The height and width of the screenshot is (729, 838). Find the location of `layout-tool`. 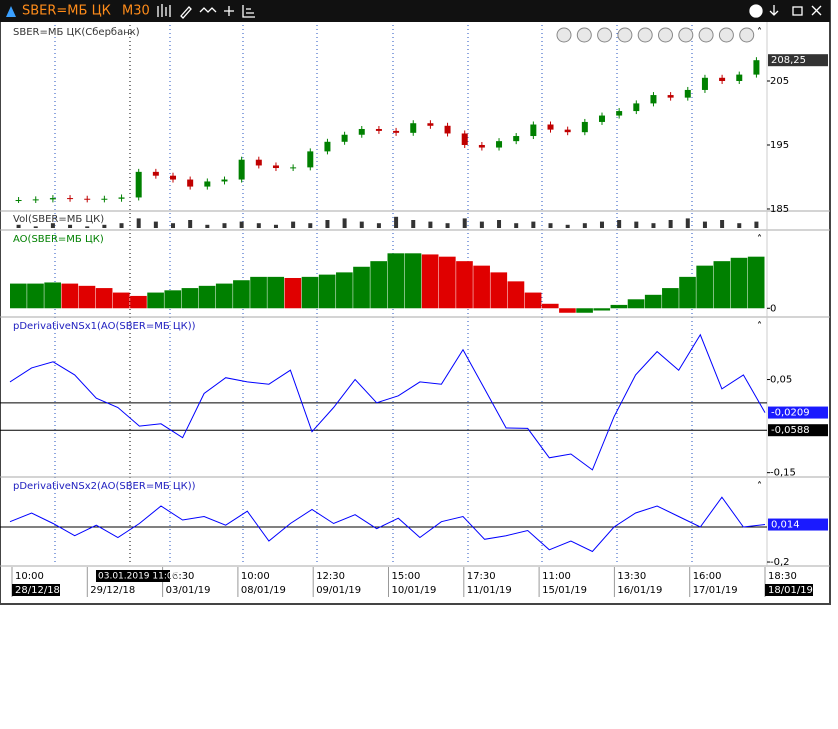

layout-tool is located at coordinates (248, 11).